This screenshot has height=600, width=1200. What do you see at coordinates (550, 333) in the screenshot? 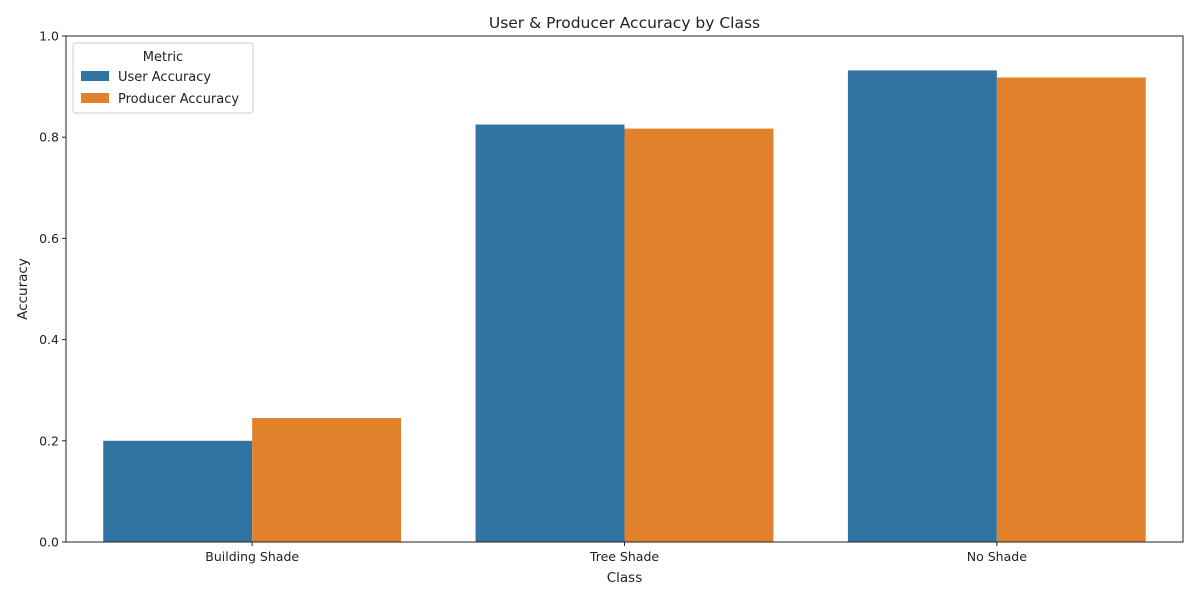
I see `bar-user-accuracy-tree-shade` at bounding box center [550, 333].